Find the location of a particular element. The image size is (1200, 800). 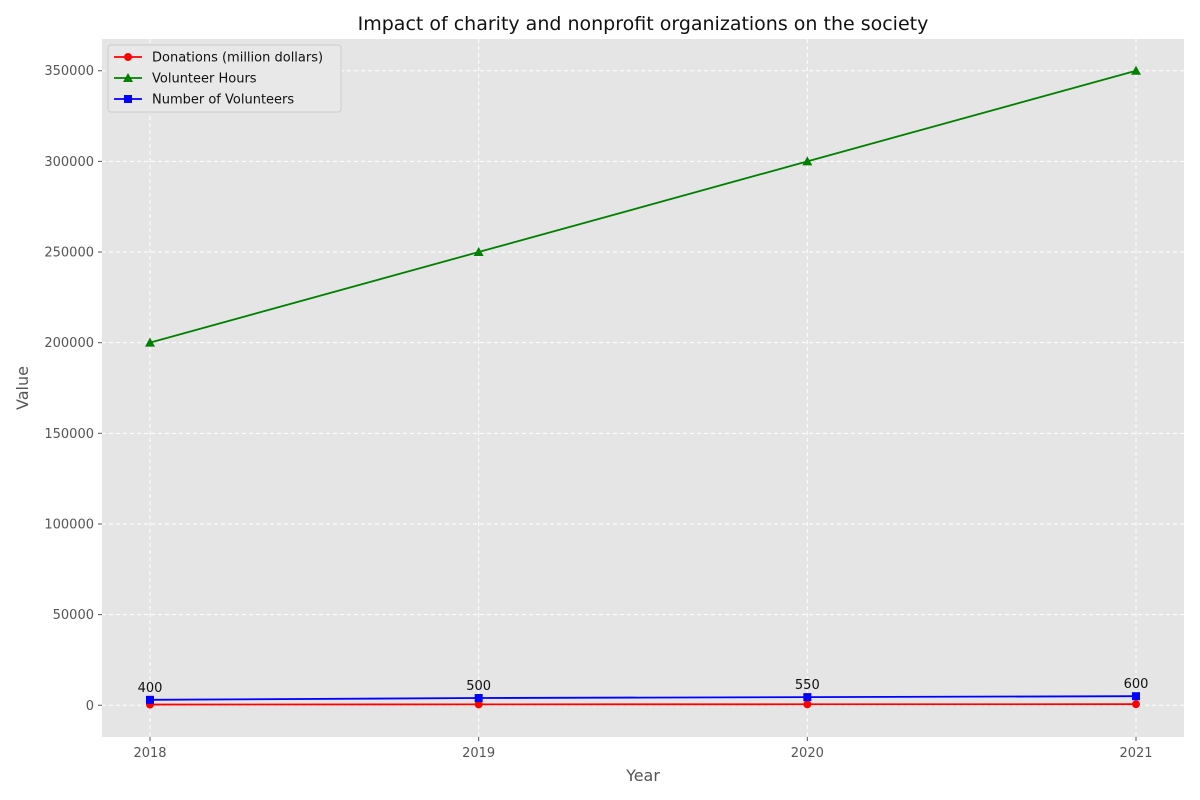

legend-item: Number of Volunteers is located at coordinates (204, 100).